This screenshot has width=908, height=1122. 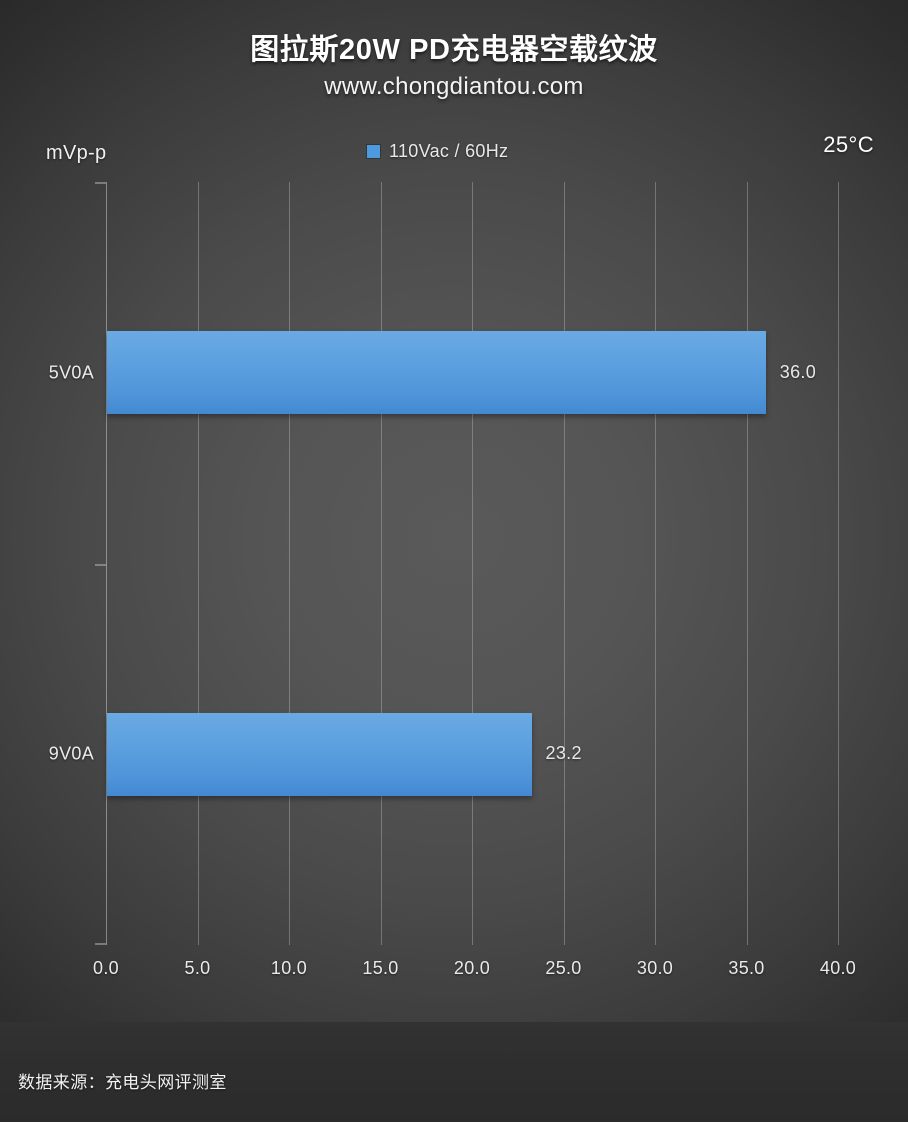 I want to click on page-title: 图拉斯20W PD充电器空载纹波, so click(x=454, y=50).